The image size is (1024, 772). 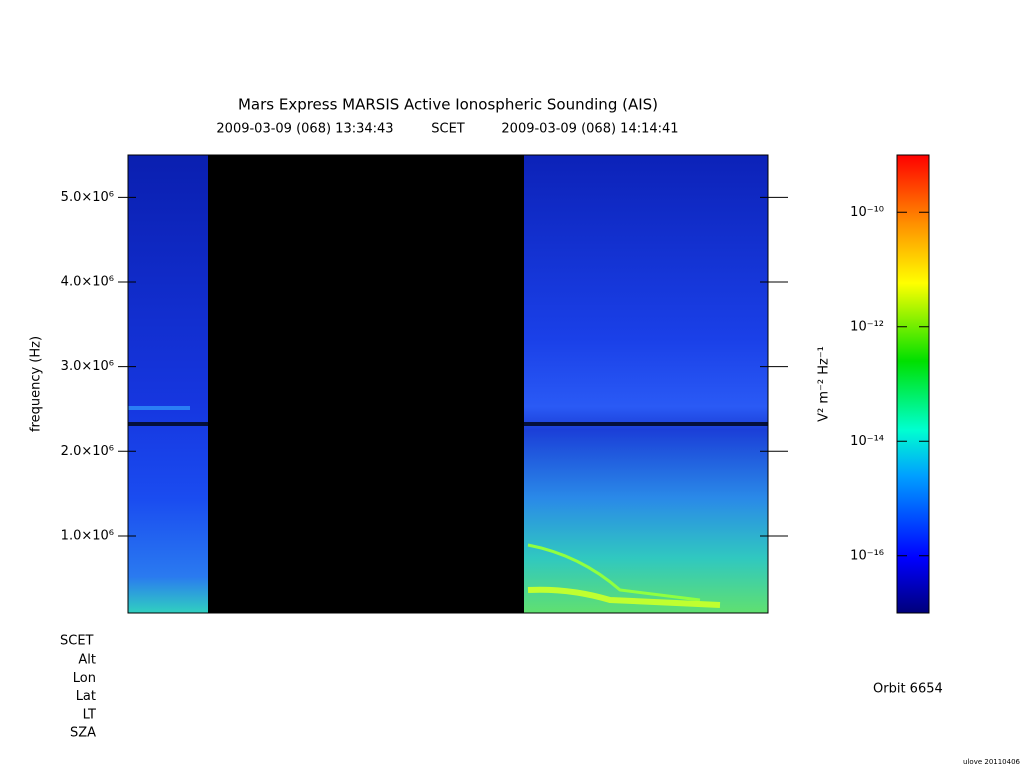 What do you see at coordinates (87, 535) in the screenshot?
I see `y-tick-label: 1.0×10⁶` at bounding box center [87, 535].